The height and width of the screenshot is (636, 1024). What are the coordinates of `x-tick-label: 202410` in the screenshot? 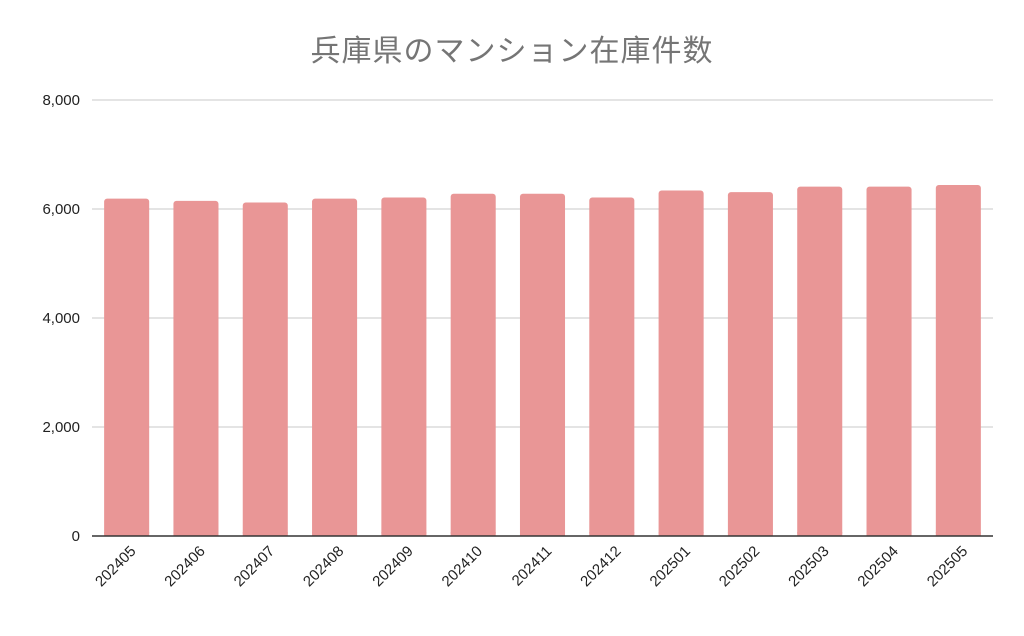 It's located at (462, 566).